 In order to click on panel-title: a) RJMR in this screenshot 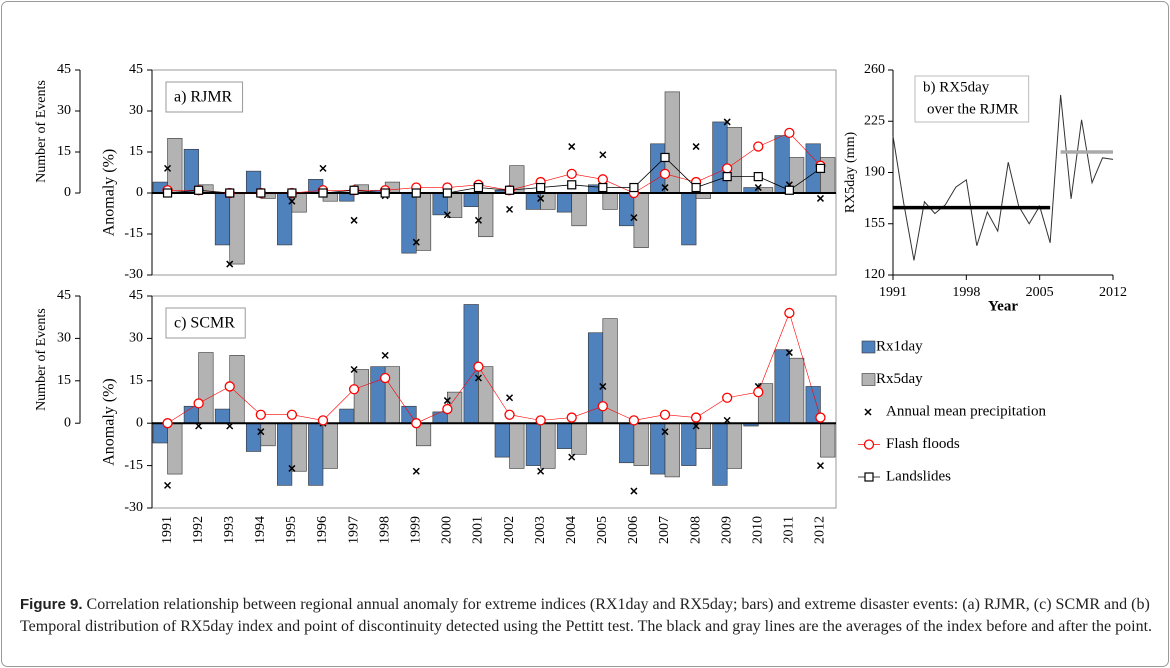, I will do `click(203, 97)`.